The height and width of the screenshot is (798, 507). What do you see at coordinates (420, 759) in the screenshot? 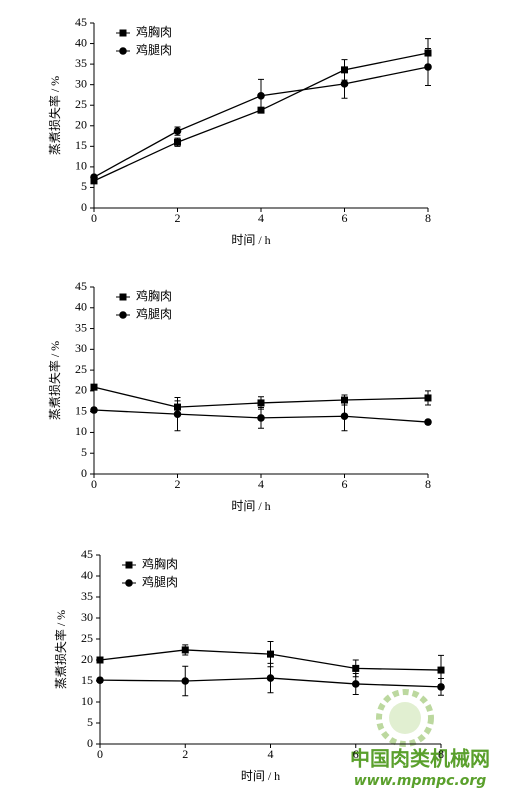
I see `watermark-title: 中国肉类机械网` at bounding box center [420, 759].